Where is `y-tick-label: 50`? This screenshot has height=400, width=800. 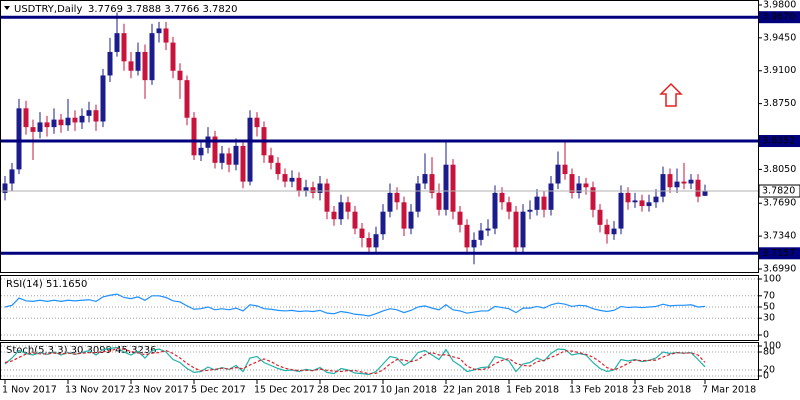
y-tick-label: 50 is located at coordinates (769, 307).